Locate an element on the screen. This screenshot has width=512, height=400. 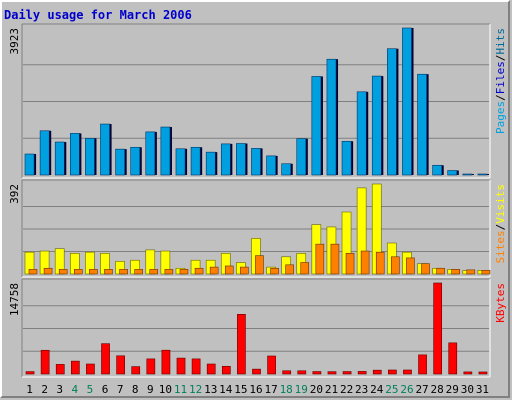
x-tick-label-3: 3 is located at coordinates (59, 389).